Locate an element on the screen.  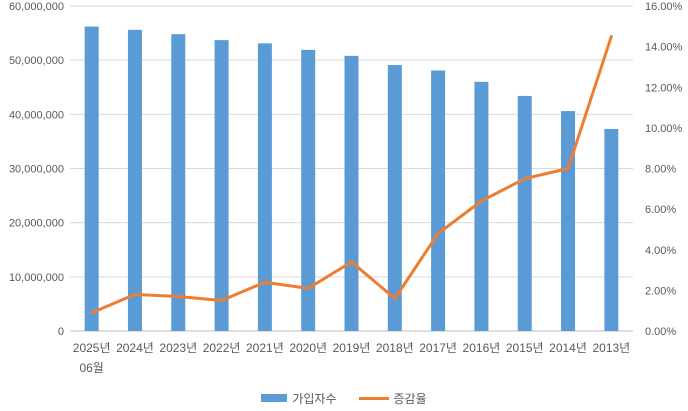
bar-2020년 is located at coordinates (308, 190).